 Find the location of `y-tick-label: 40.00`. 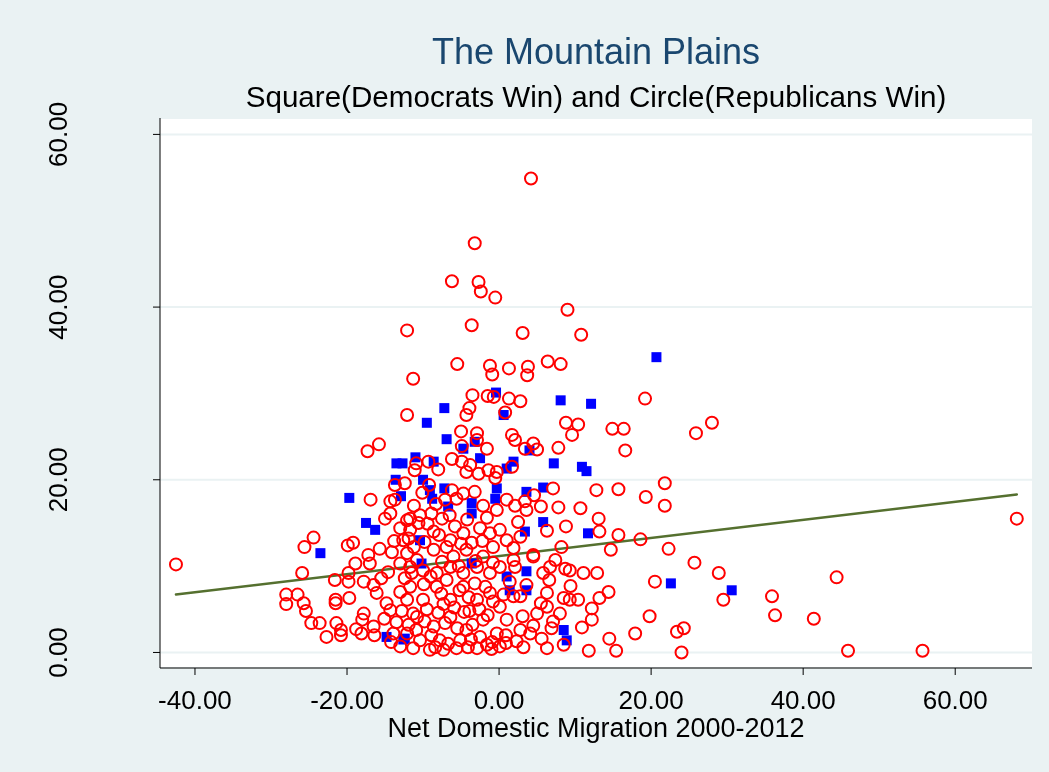

y-tick-label: 40.00 is located at coordinates (58, 307).